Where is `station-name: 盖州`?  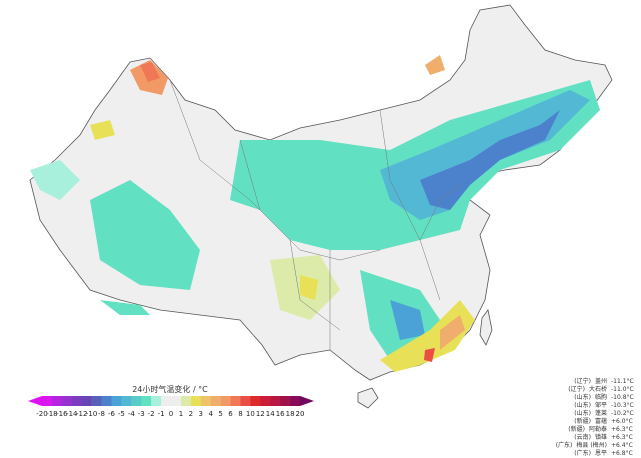 station-name: 盖州 is located at coordinates (600, 381).